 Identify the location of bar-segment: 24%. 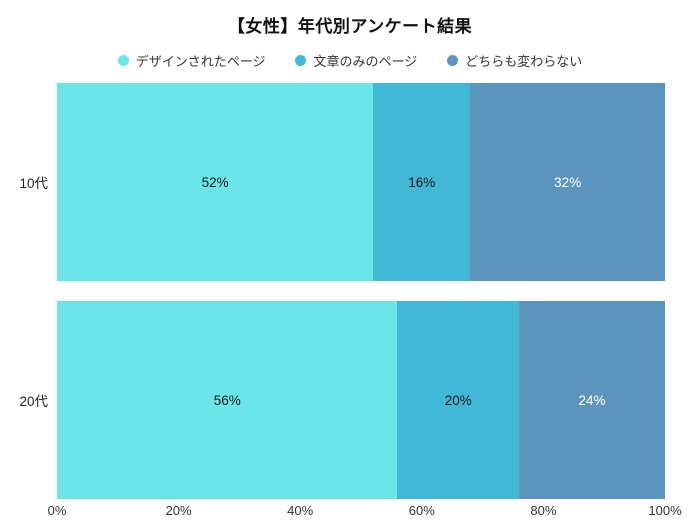
(592, 400).